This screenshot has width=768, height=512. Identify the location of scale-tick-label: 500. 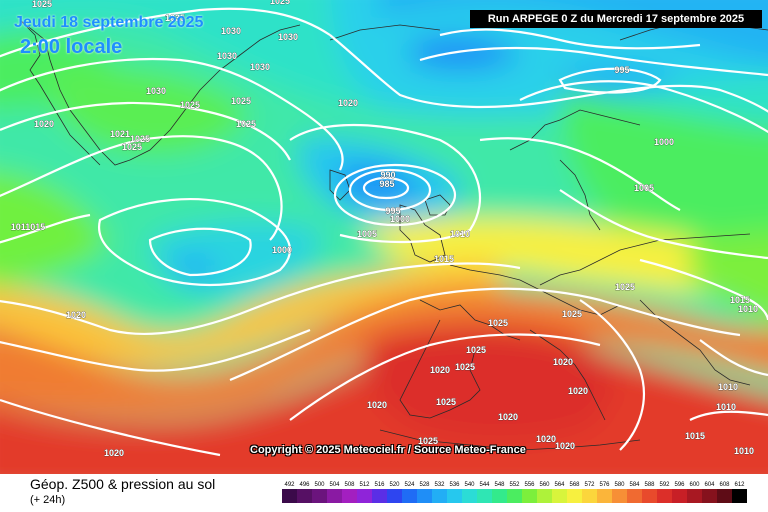
(319, 485).